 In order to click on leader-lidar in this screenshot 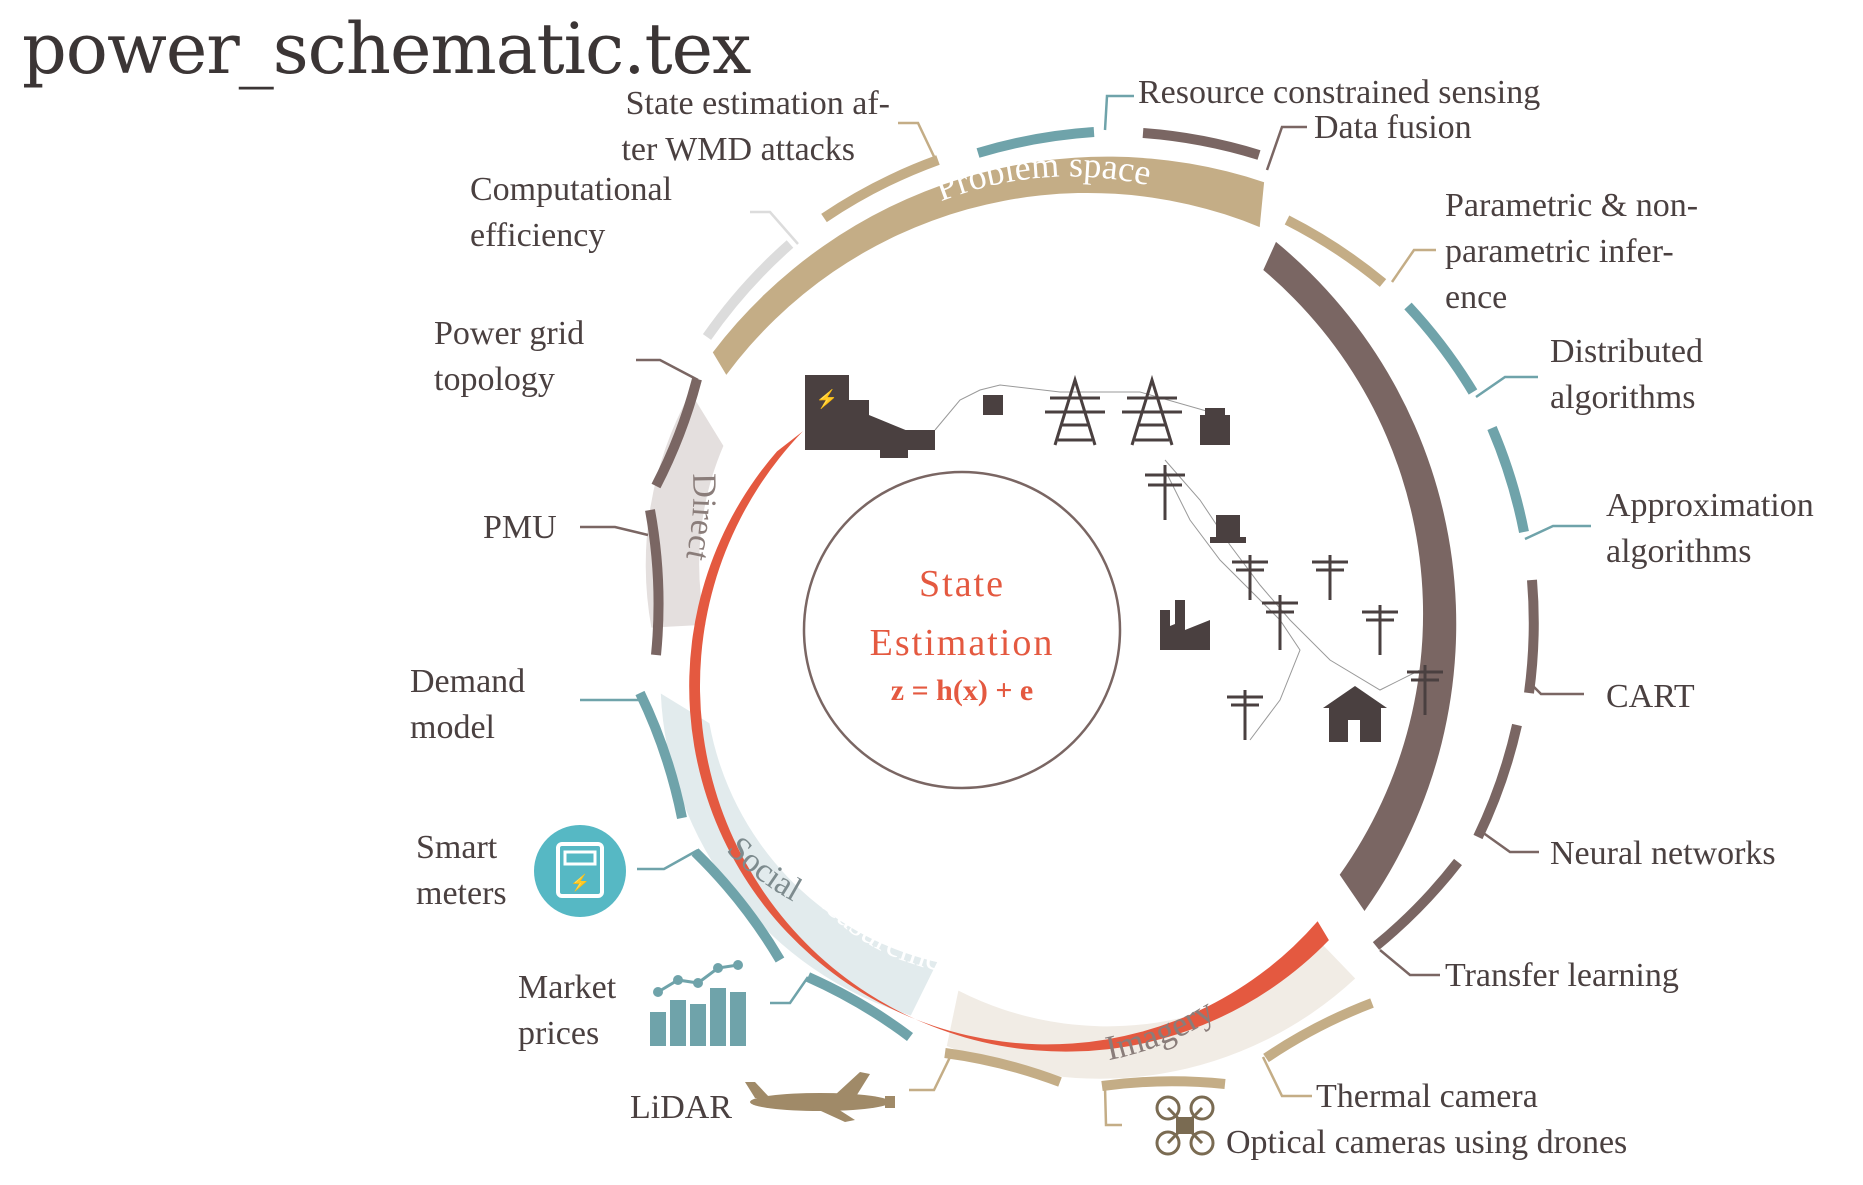, I will do `click(931, 1072)`.